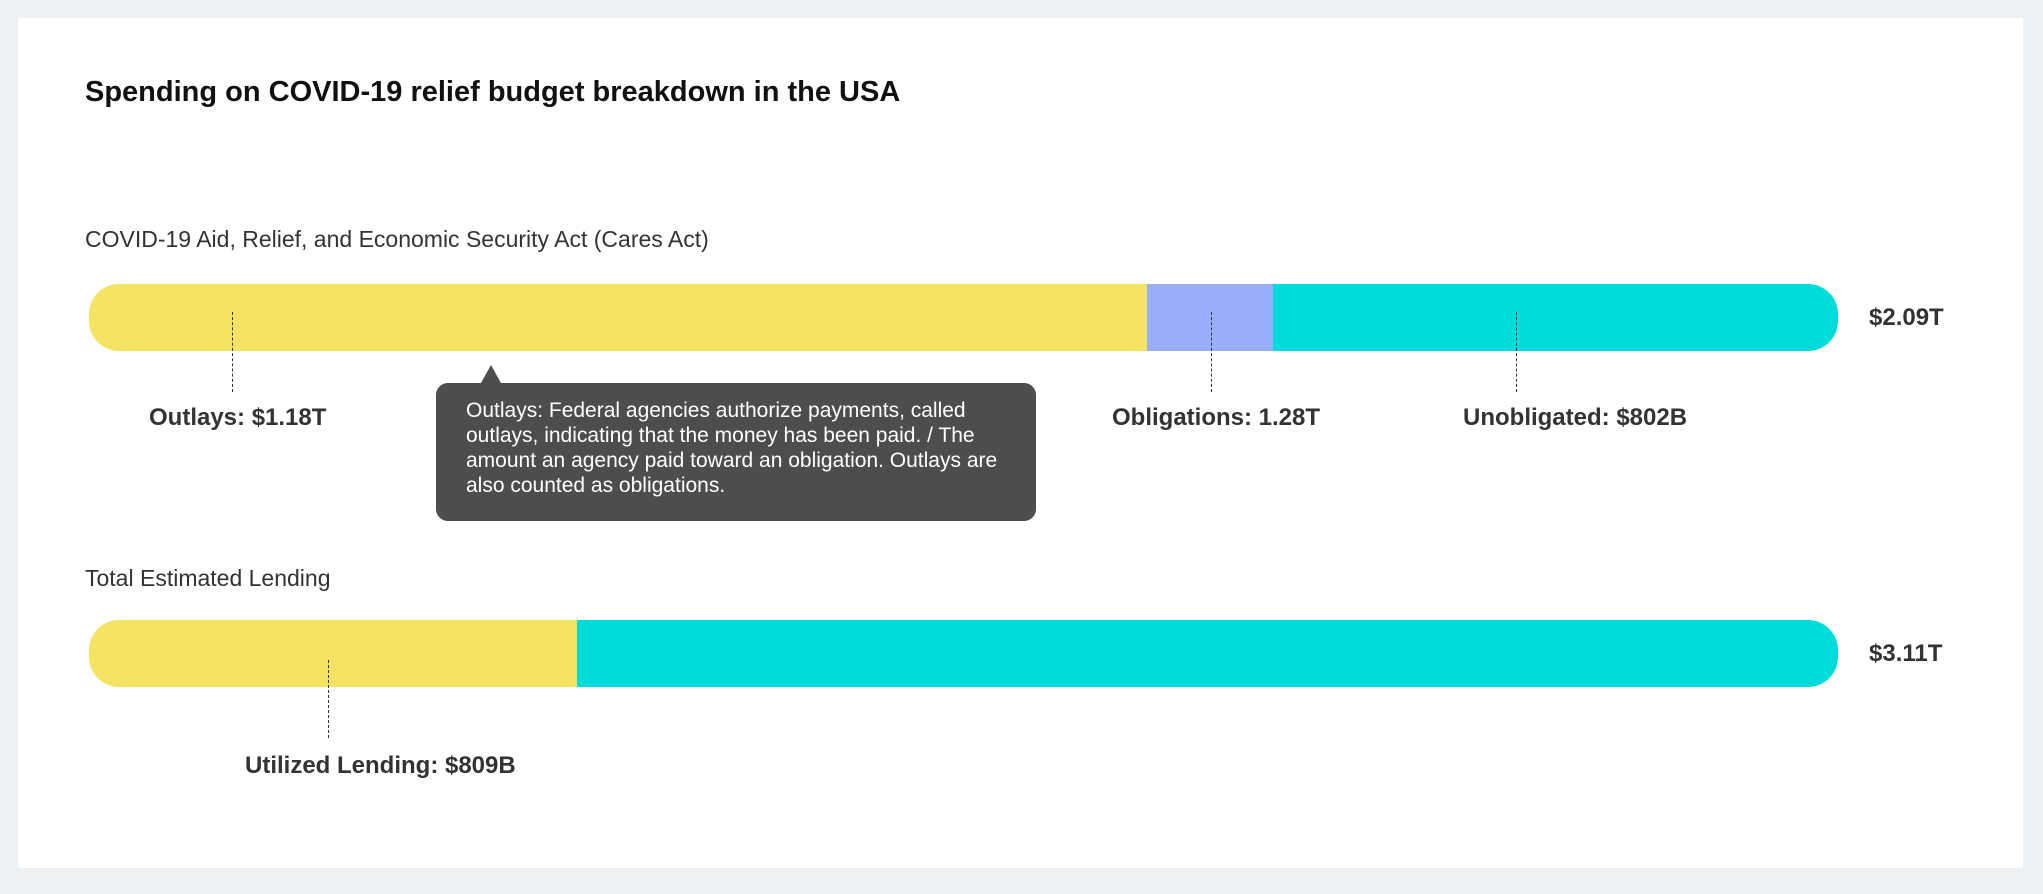 The height and width of the screenshot is (894, 2043). What do you see at coordinates (333, 653) in the screenshot?
I see `utilized-lending-segment` at bounding box center [333, 653].